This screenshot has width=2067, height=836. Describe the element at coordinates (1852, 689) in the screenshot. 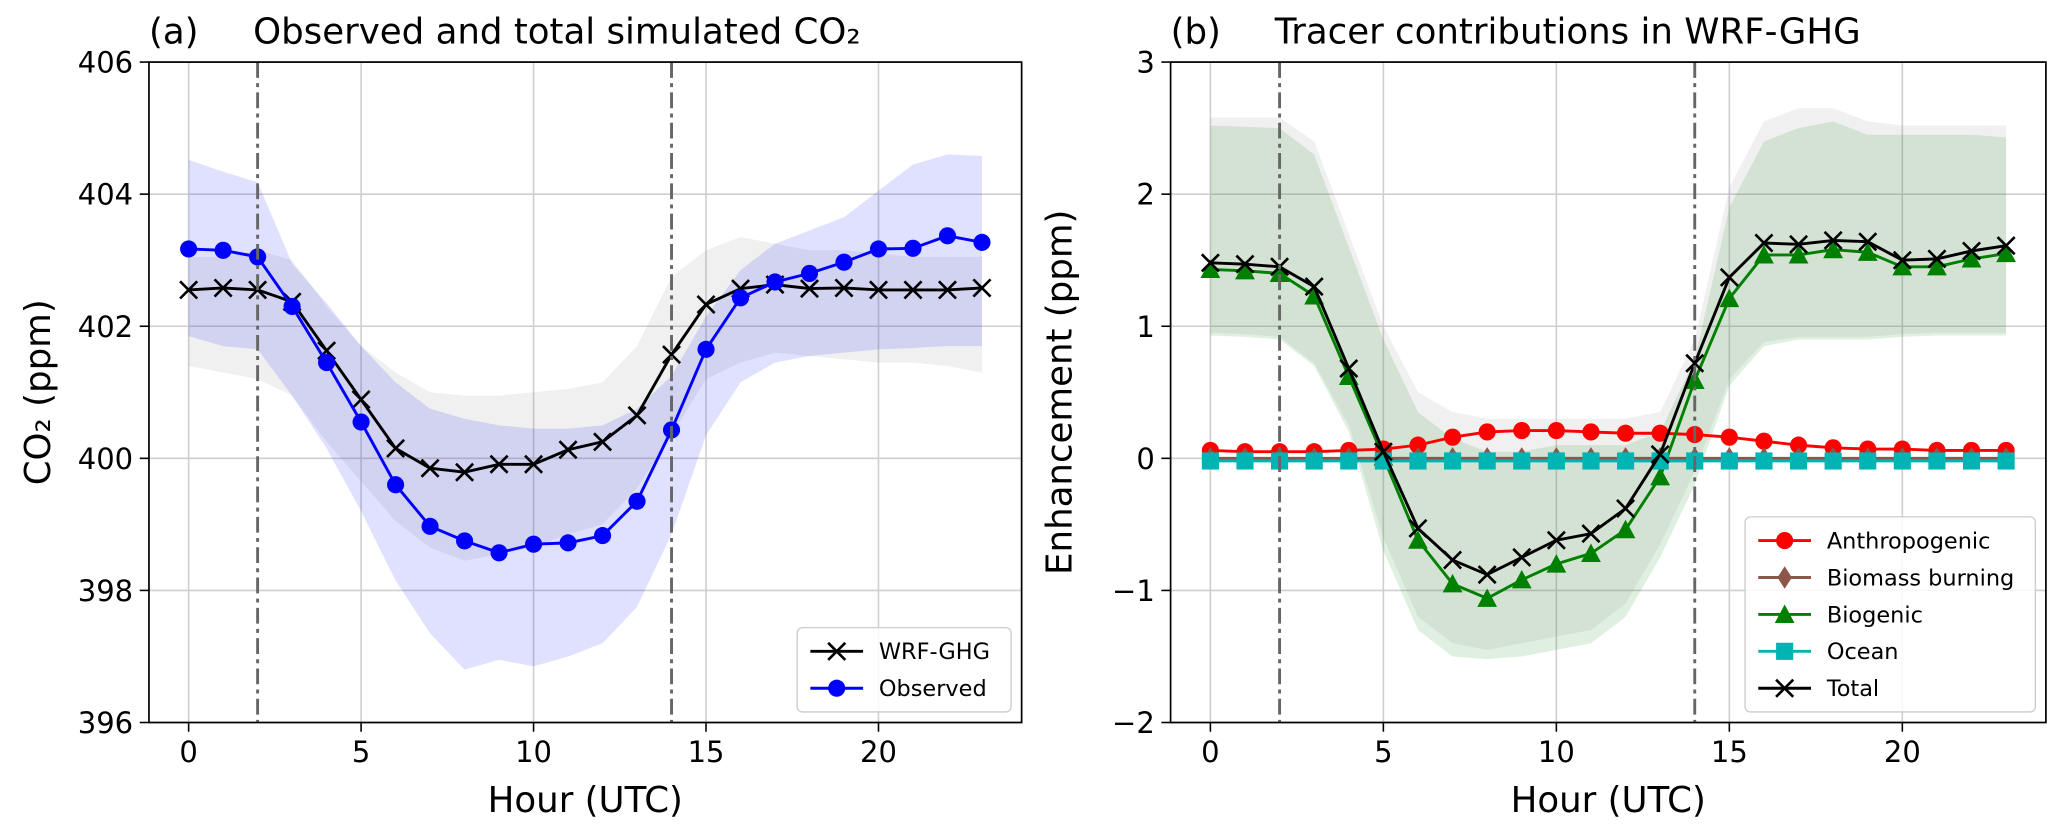

I see `legend-label: Total` at that location.